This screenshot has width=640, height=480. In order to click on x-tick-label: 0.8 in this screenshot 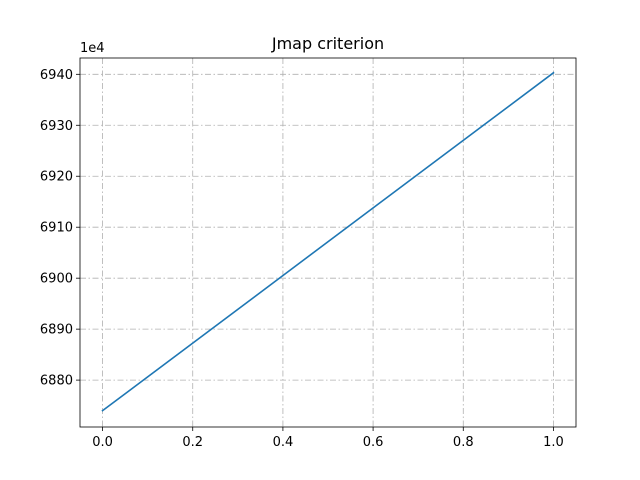, I will do `click(463, 442)`.